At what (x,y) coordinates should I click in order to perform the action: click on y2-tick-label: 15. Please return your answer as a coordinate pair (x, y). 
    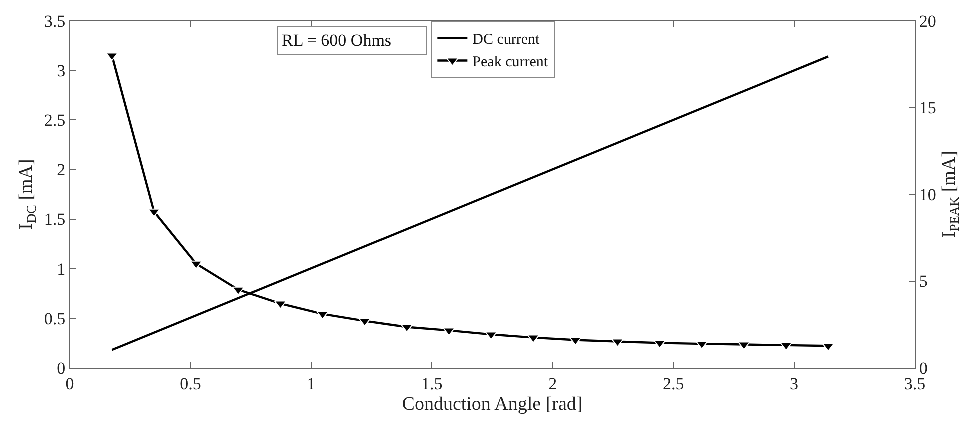
    Looking at the image, I should click on (927, 108).